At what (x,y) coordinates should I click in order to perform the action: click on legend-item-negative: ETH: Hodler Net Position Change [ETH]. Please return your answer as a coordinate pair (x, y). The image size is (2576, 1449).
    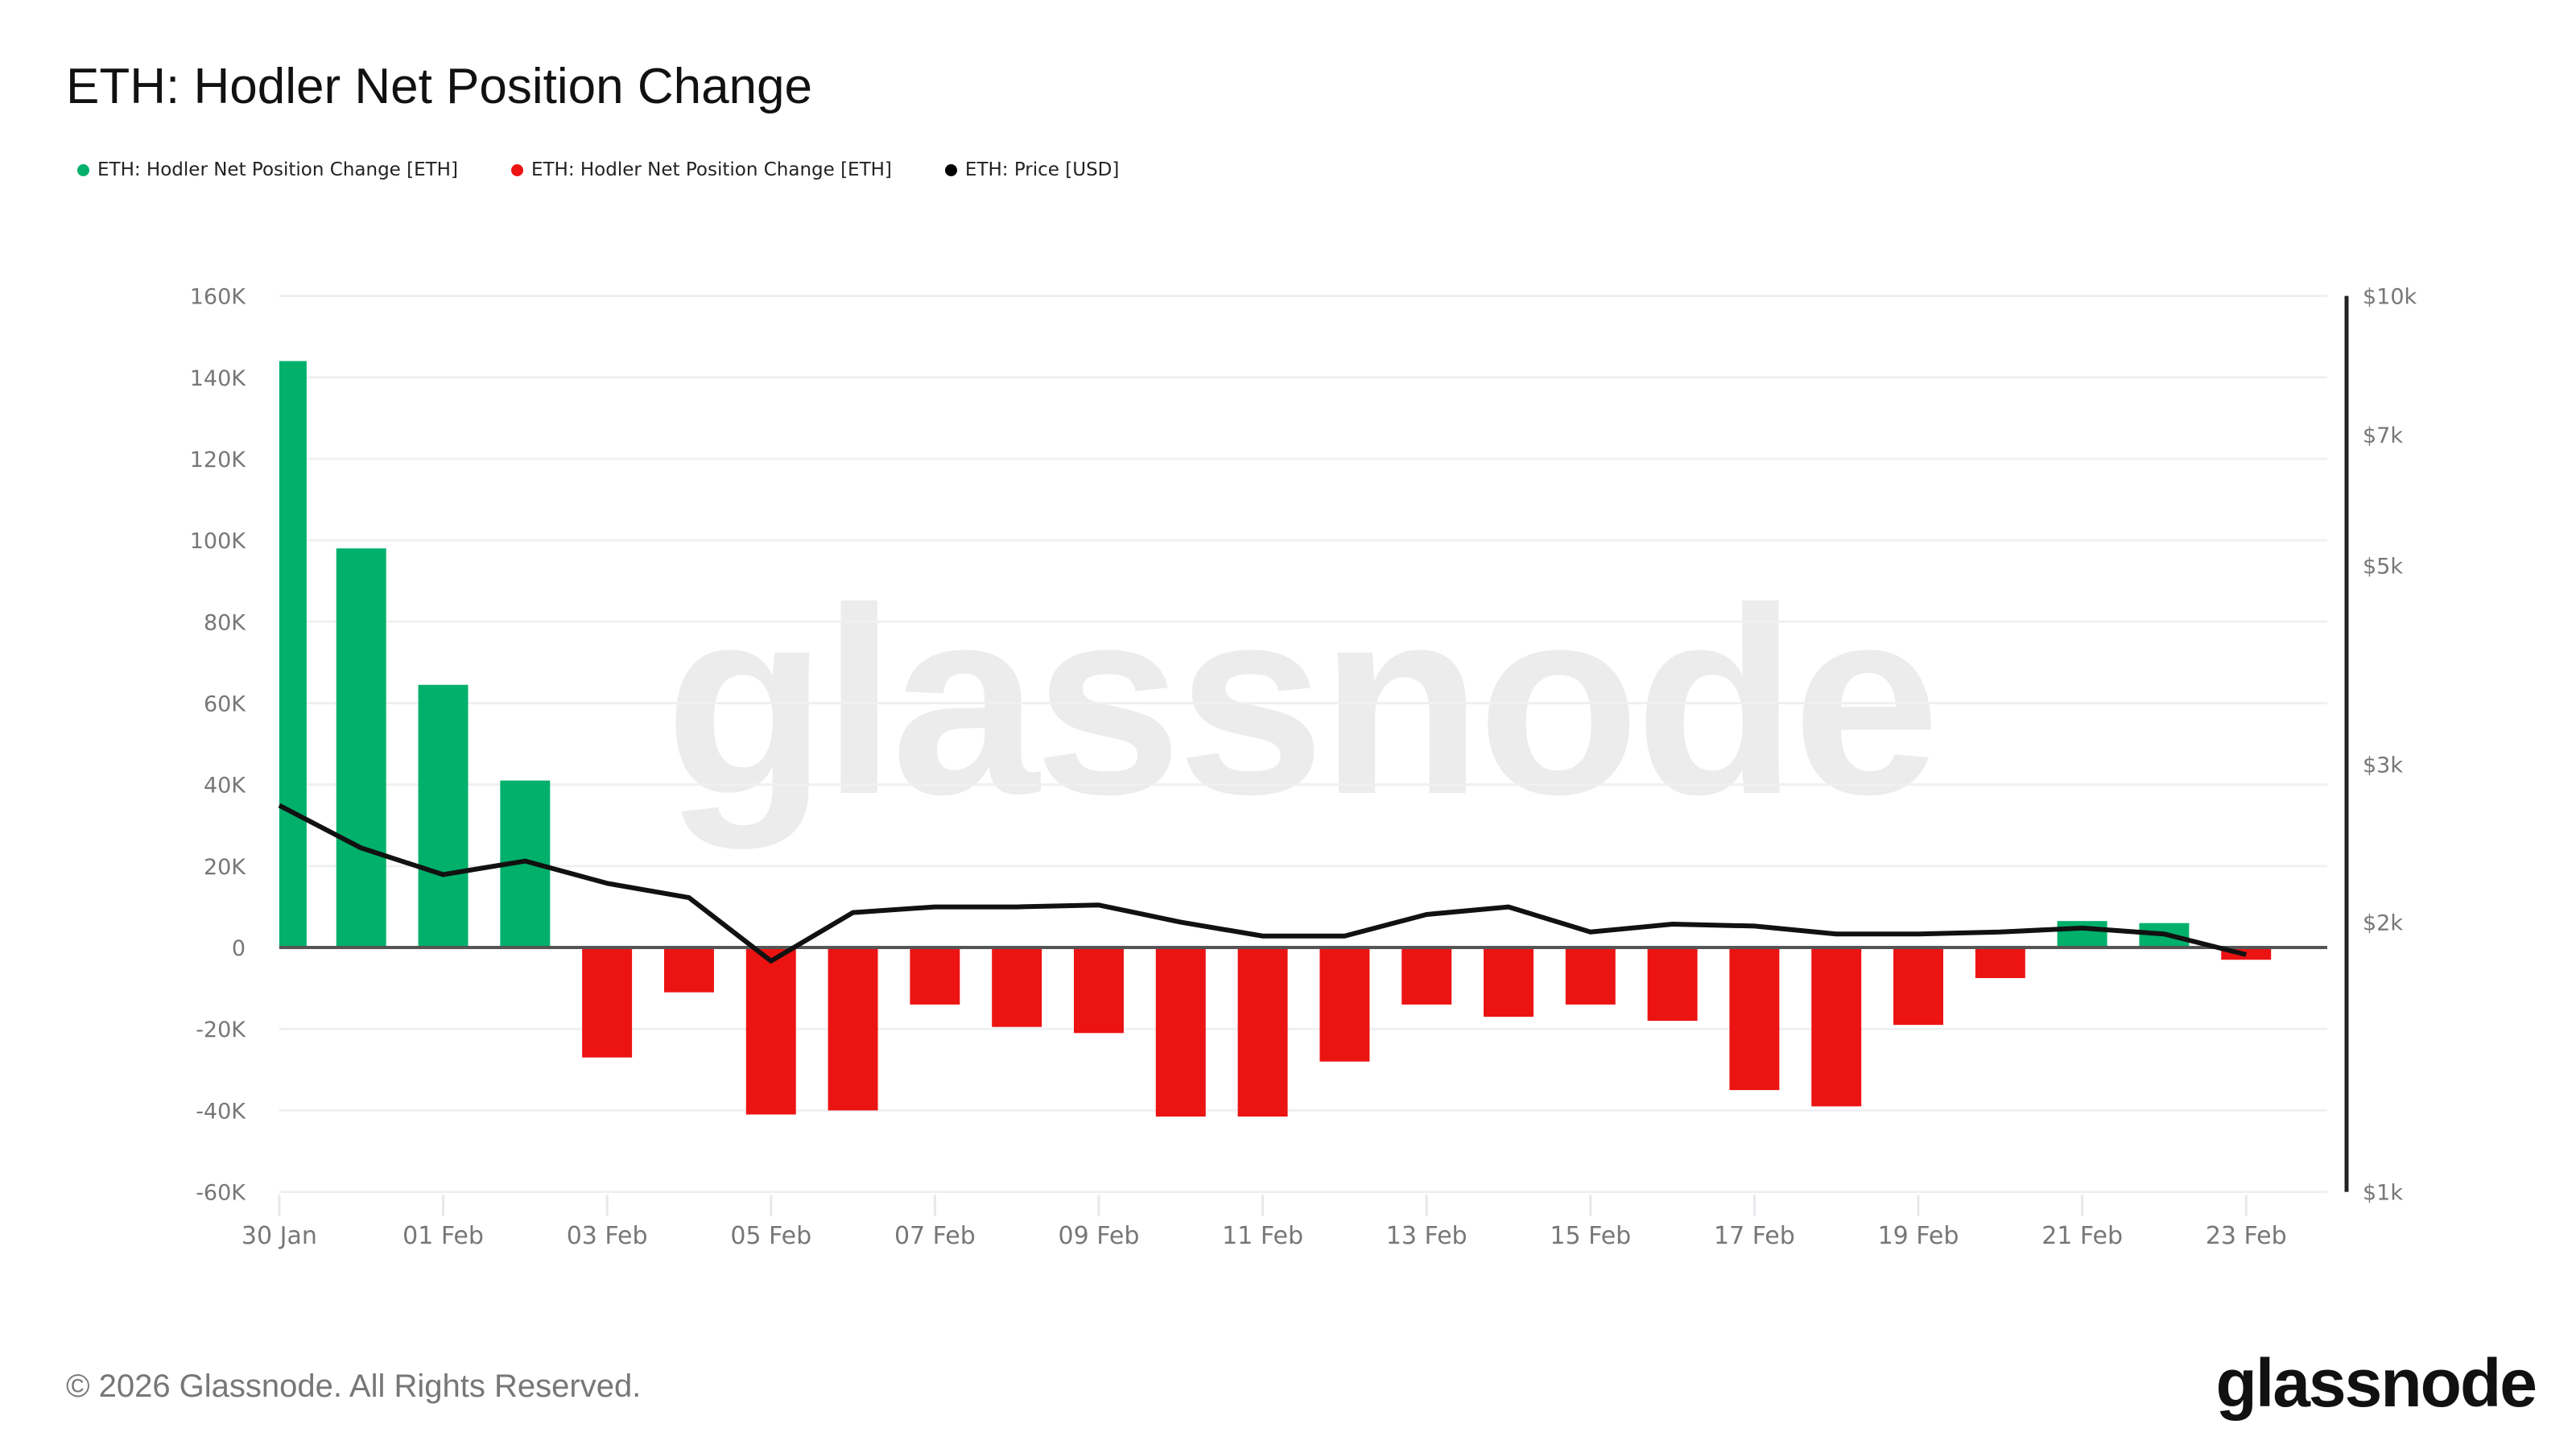
    Looking at the image, I should click on (701, 169).